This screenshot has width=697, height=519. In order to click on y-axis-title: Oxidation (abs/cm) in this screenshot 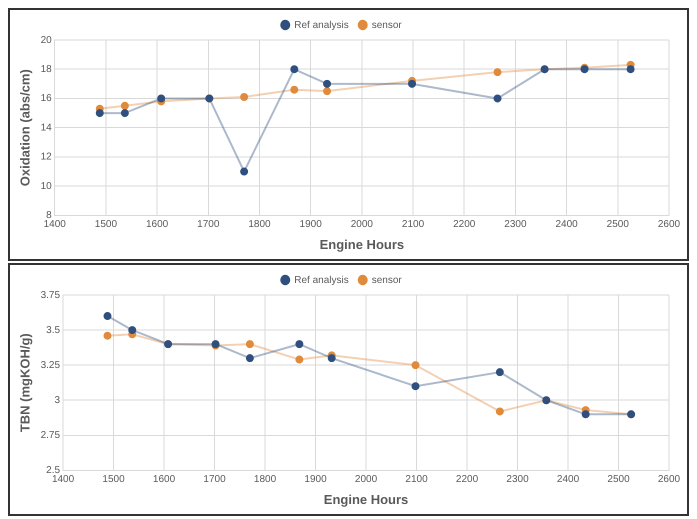, I will do `click(24, 127)`.